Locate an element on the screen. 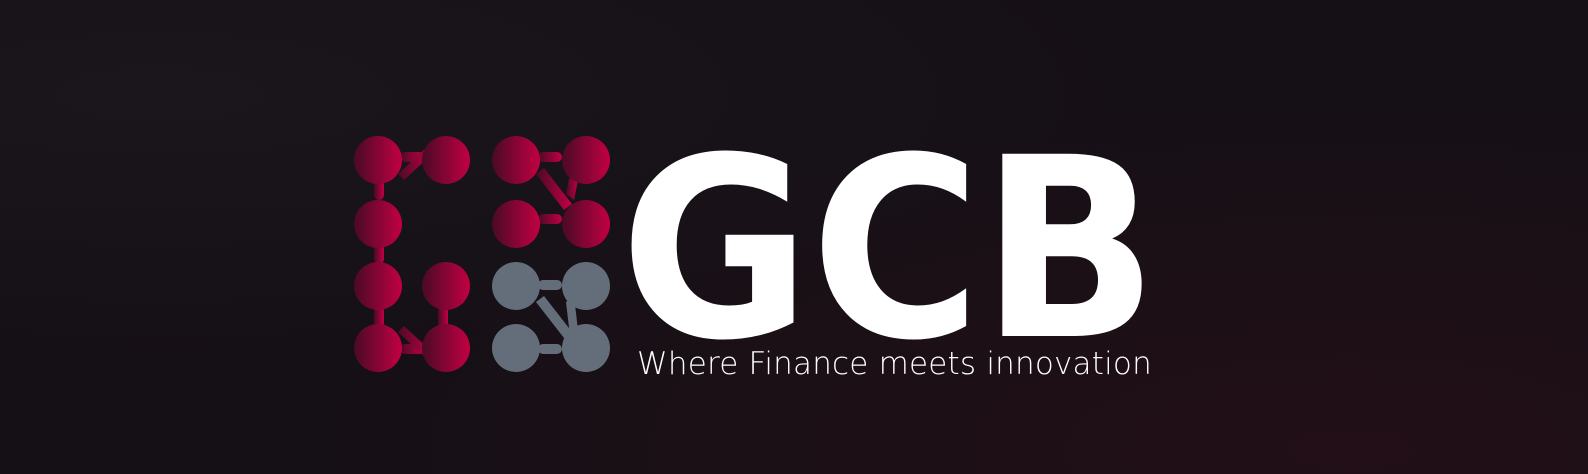  logo-right-bottom-block is located at coordinates (551, 317).